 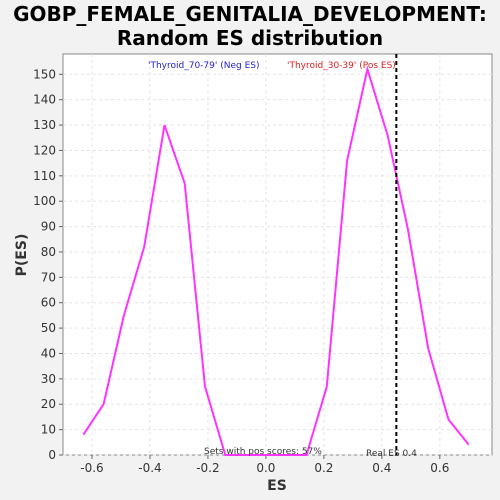 What do you see at coordinates (48, 353) in the screenshot?
I see `y-tick-label: 40` at bounding box center [48, 353].